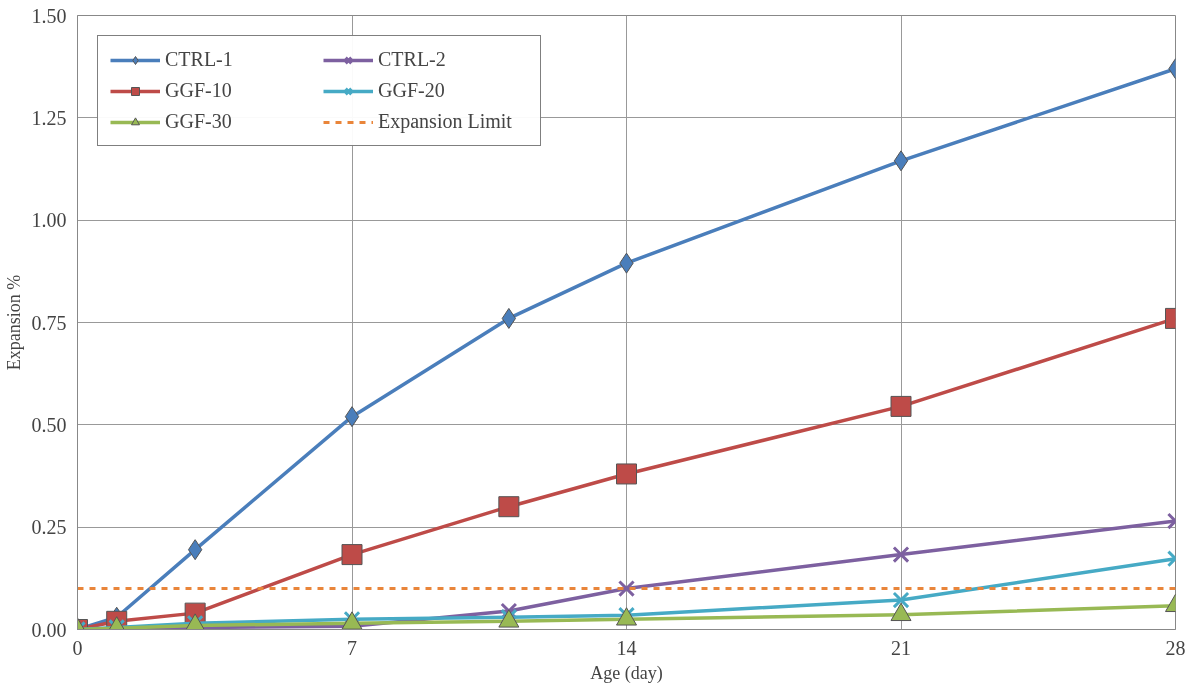 This screenshot has height=689, width=1201. Describe the element at coordinates (626, 647) in the screenshot. I see `x-tick-label: 14` at that location.